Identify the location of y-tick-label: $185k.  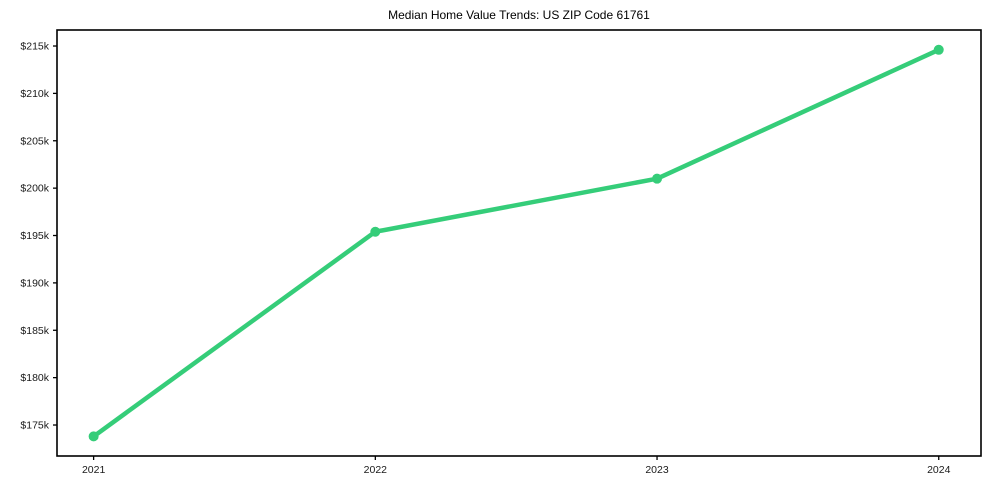
(34, 331).